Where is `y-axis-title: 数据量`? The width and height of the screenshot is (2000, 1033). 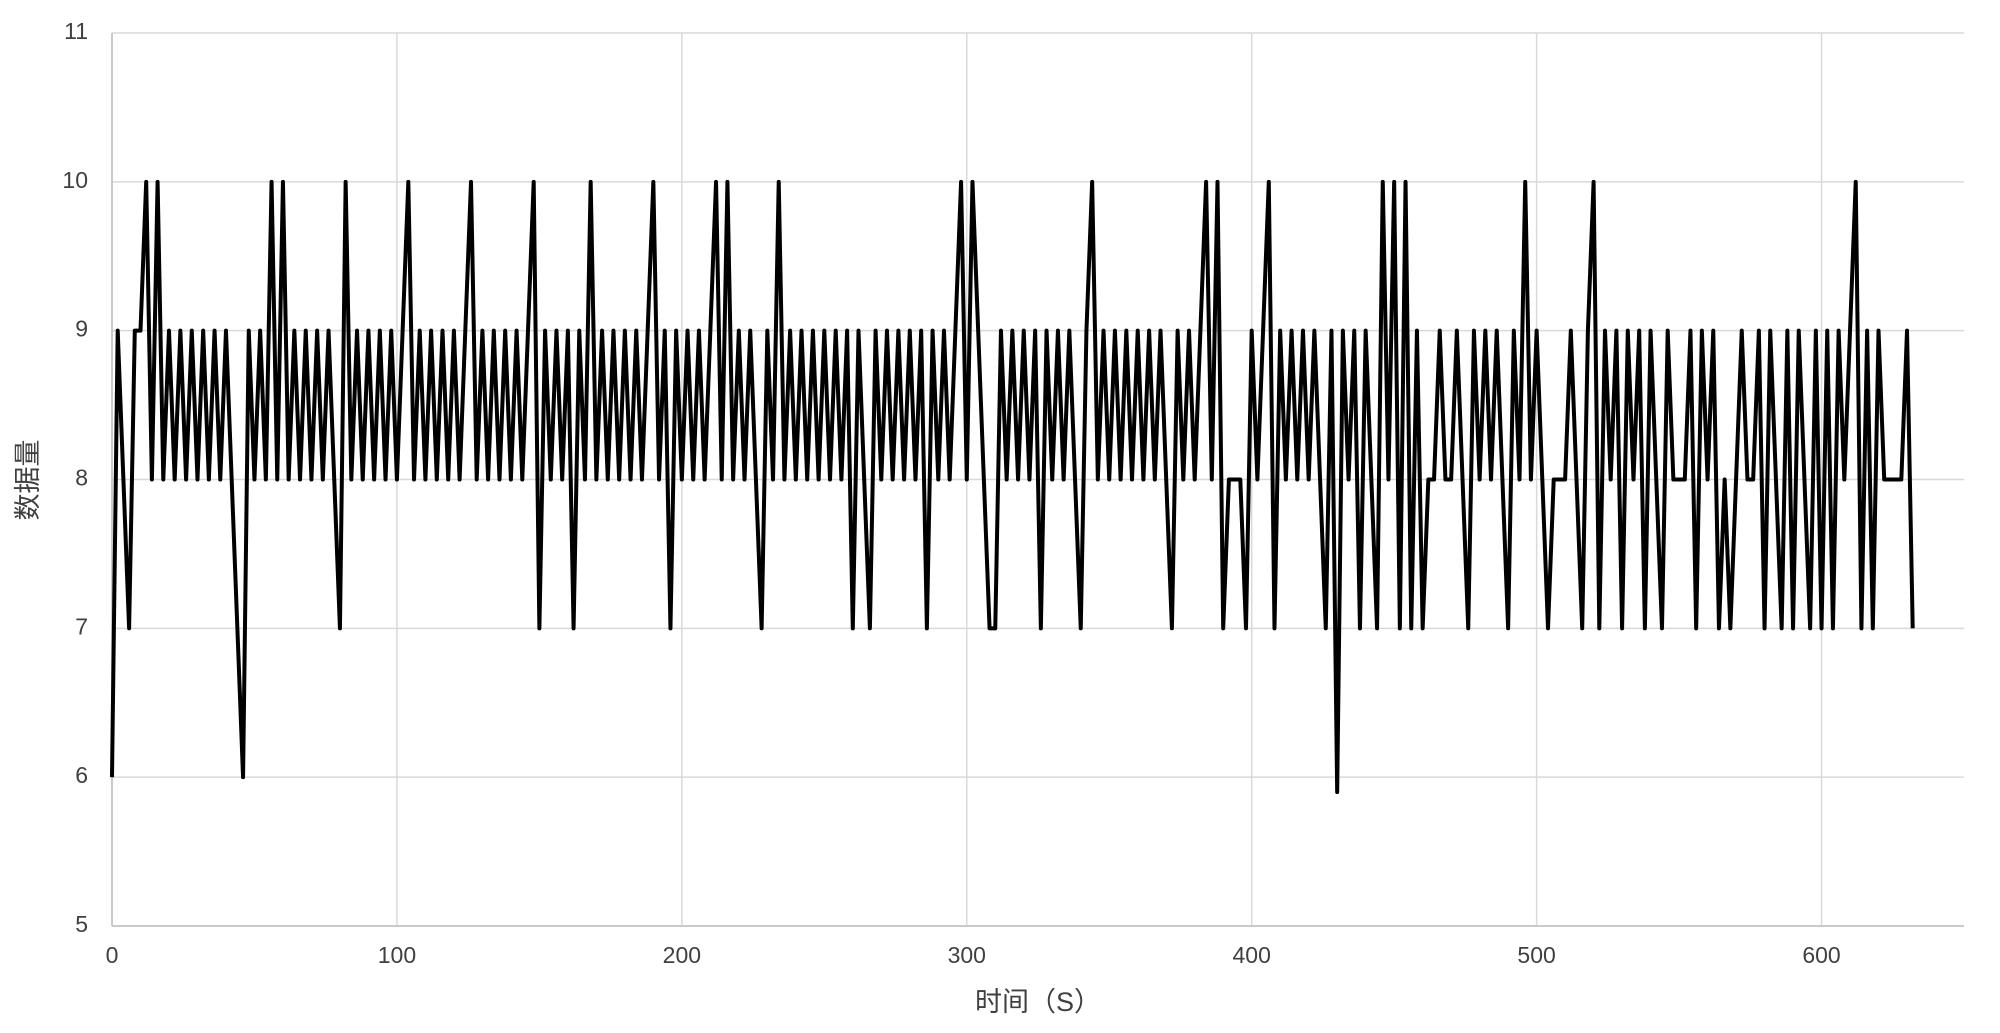 y-axis-title: 数据量 is located at coordinates (28, 480).